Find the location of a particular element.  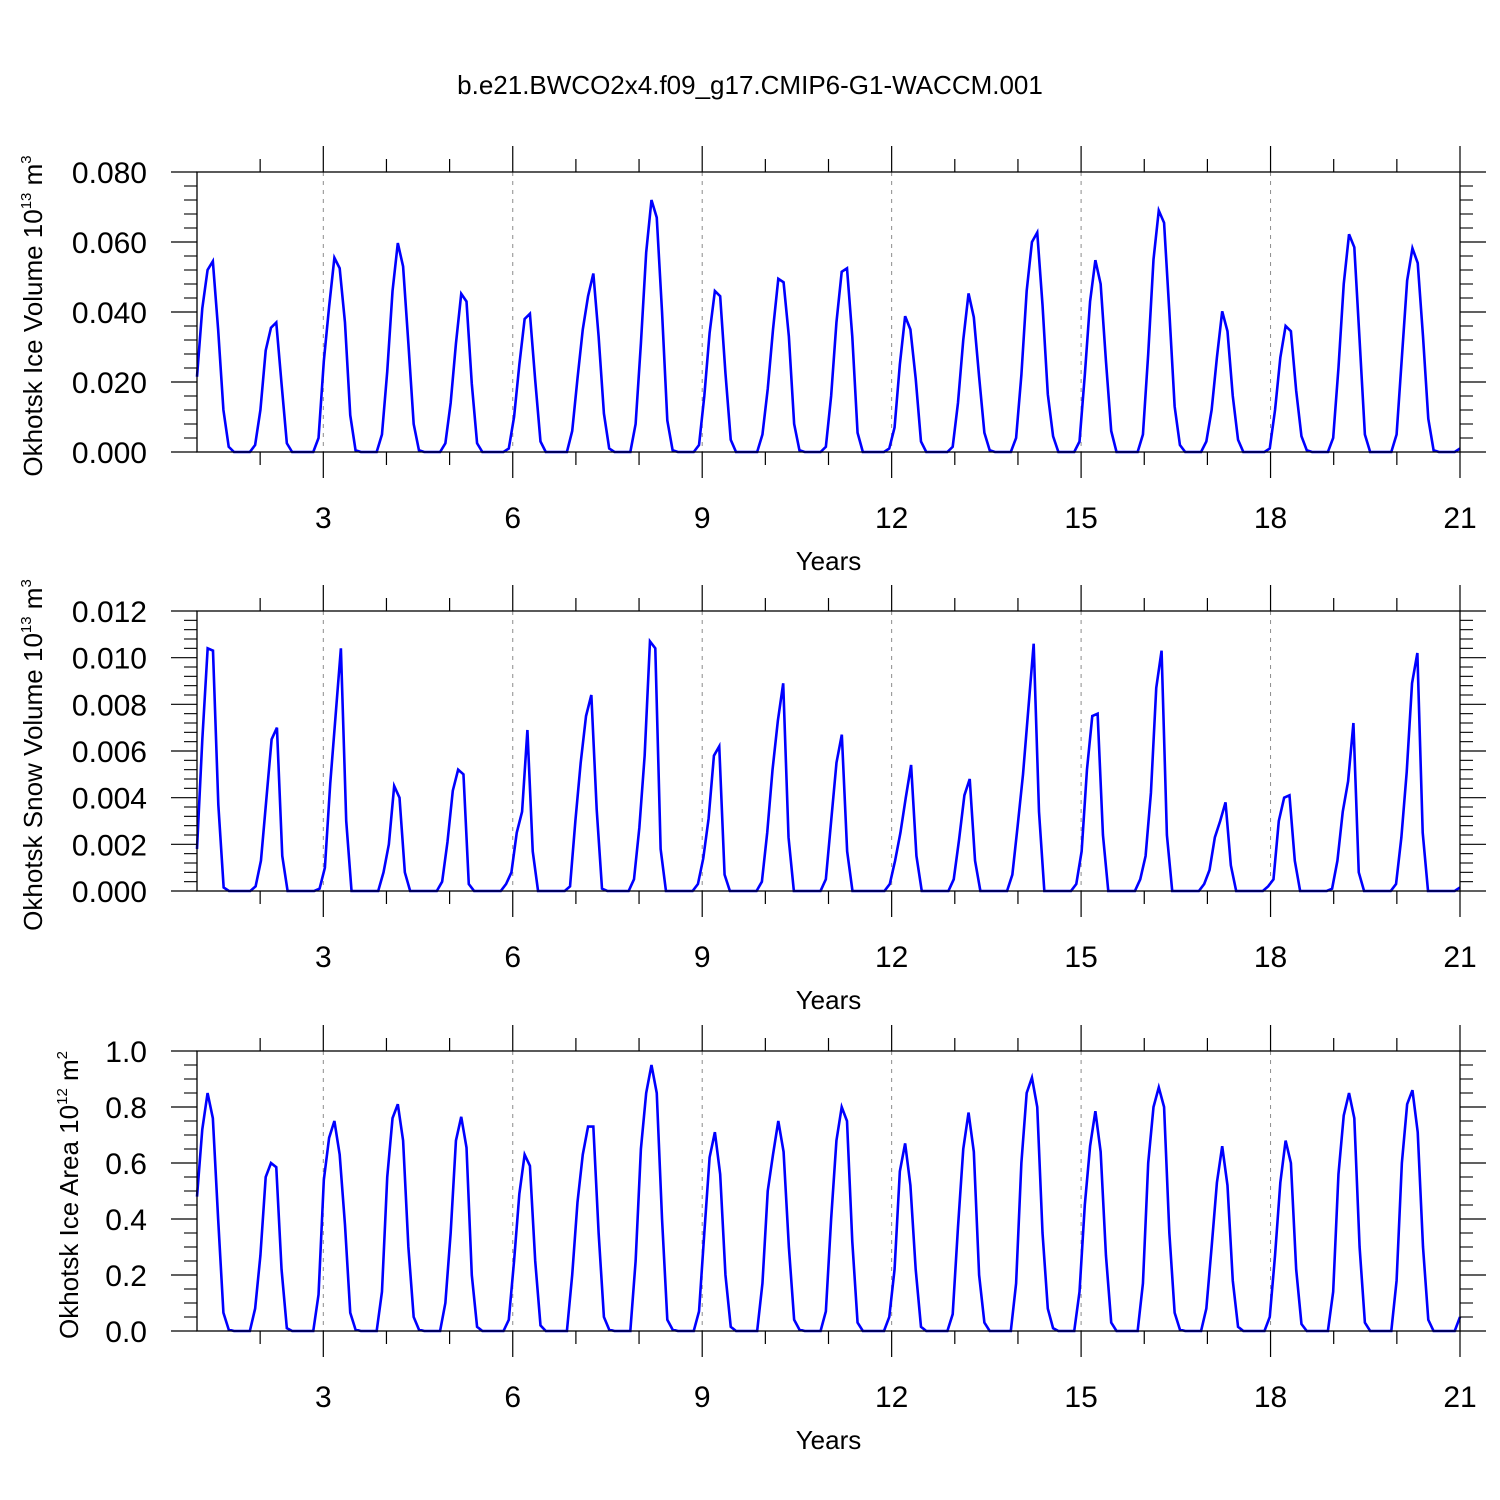

y-tick-label: 0.020 is located at coordinates (109, 383).